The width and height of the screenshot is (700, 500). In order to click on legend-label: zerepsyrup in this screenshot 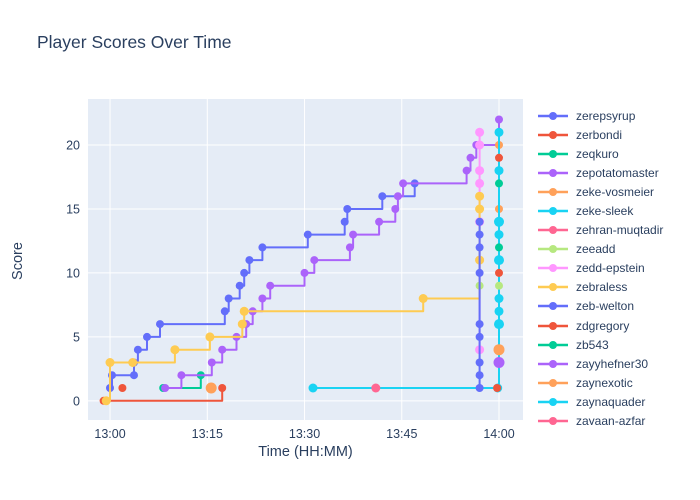, I will do `click(606, 115)`.